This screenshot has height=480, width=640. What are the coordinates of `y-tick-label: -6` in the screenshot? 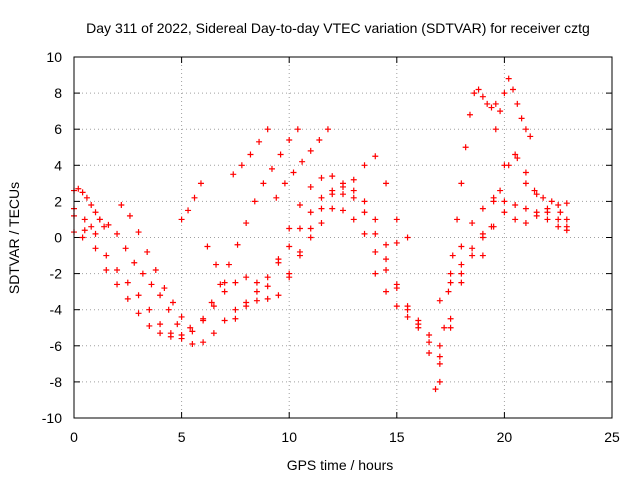 It's located at (56, 346).